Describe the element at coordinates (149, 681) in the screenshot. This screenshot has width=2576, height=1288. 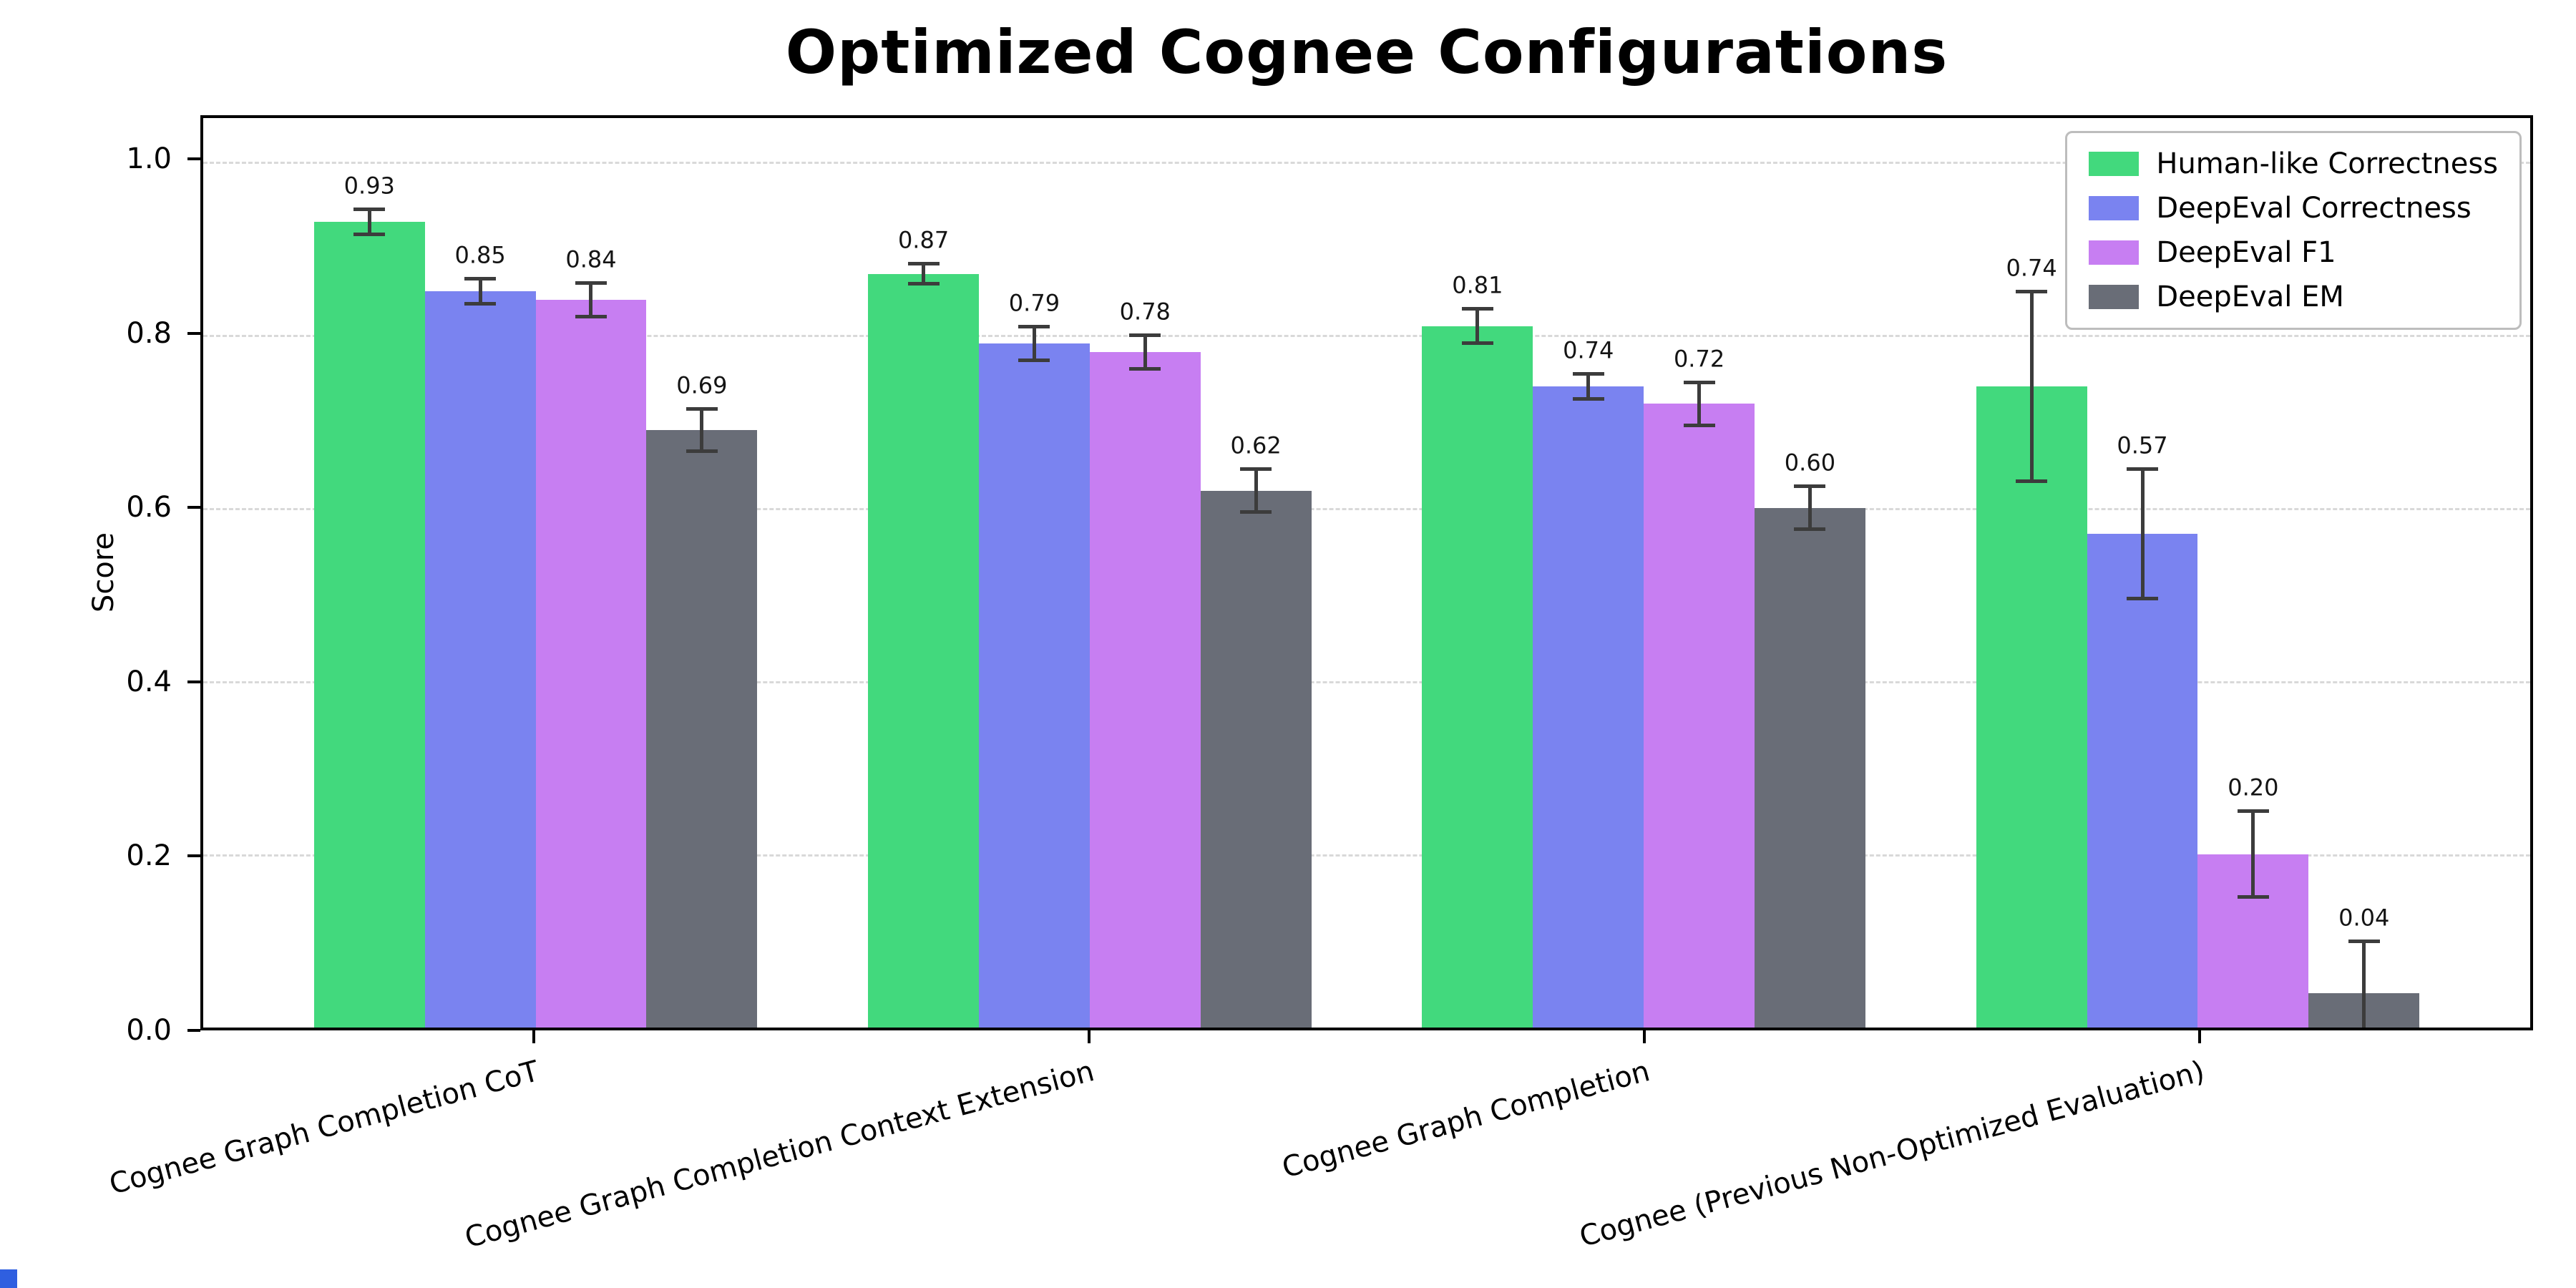
I see `y-tick-label: 0.4` at that location.